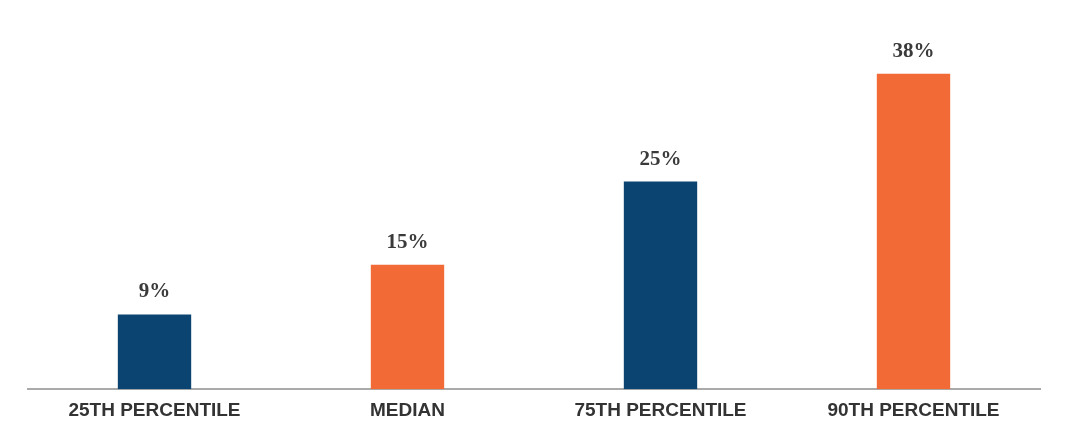 Image resolution: width=1068 pixels, height=442 pixels. What do you see at coordinates (913, 409) in the screenshot?
I see `x-tick-label: 90TH PERCENTILE` at bounding box center [913, 409].